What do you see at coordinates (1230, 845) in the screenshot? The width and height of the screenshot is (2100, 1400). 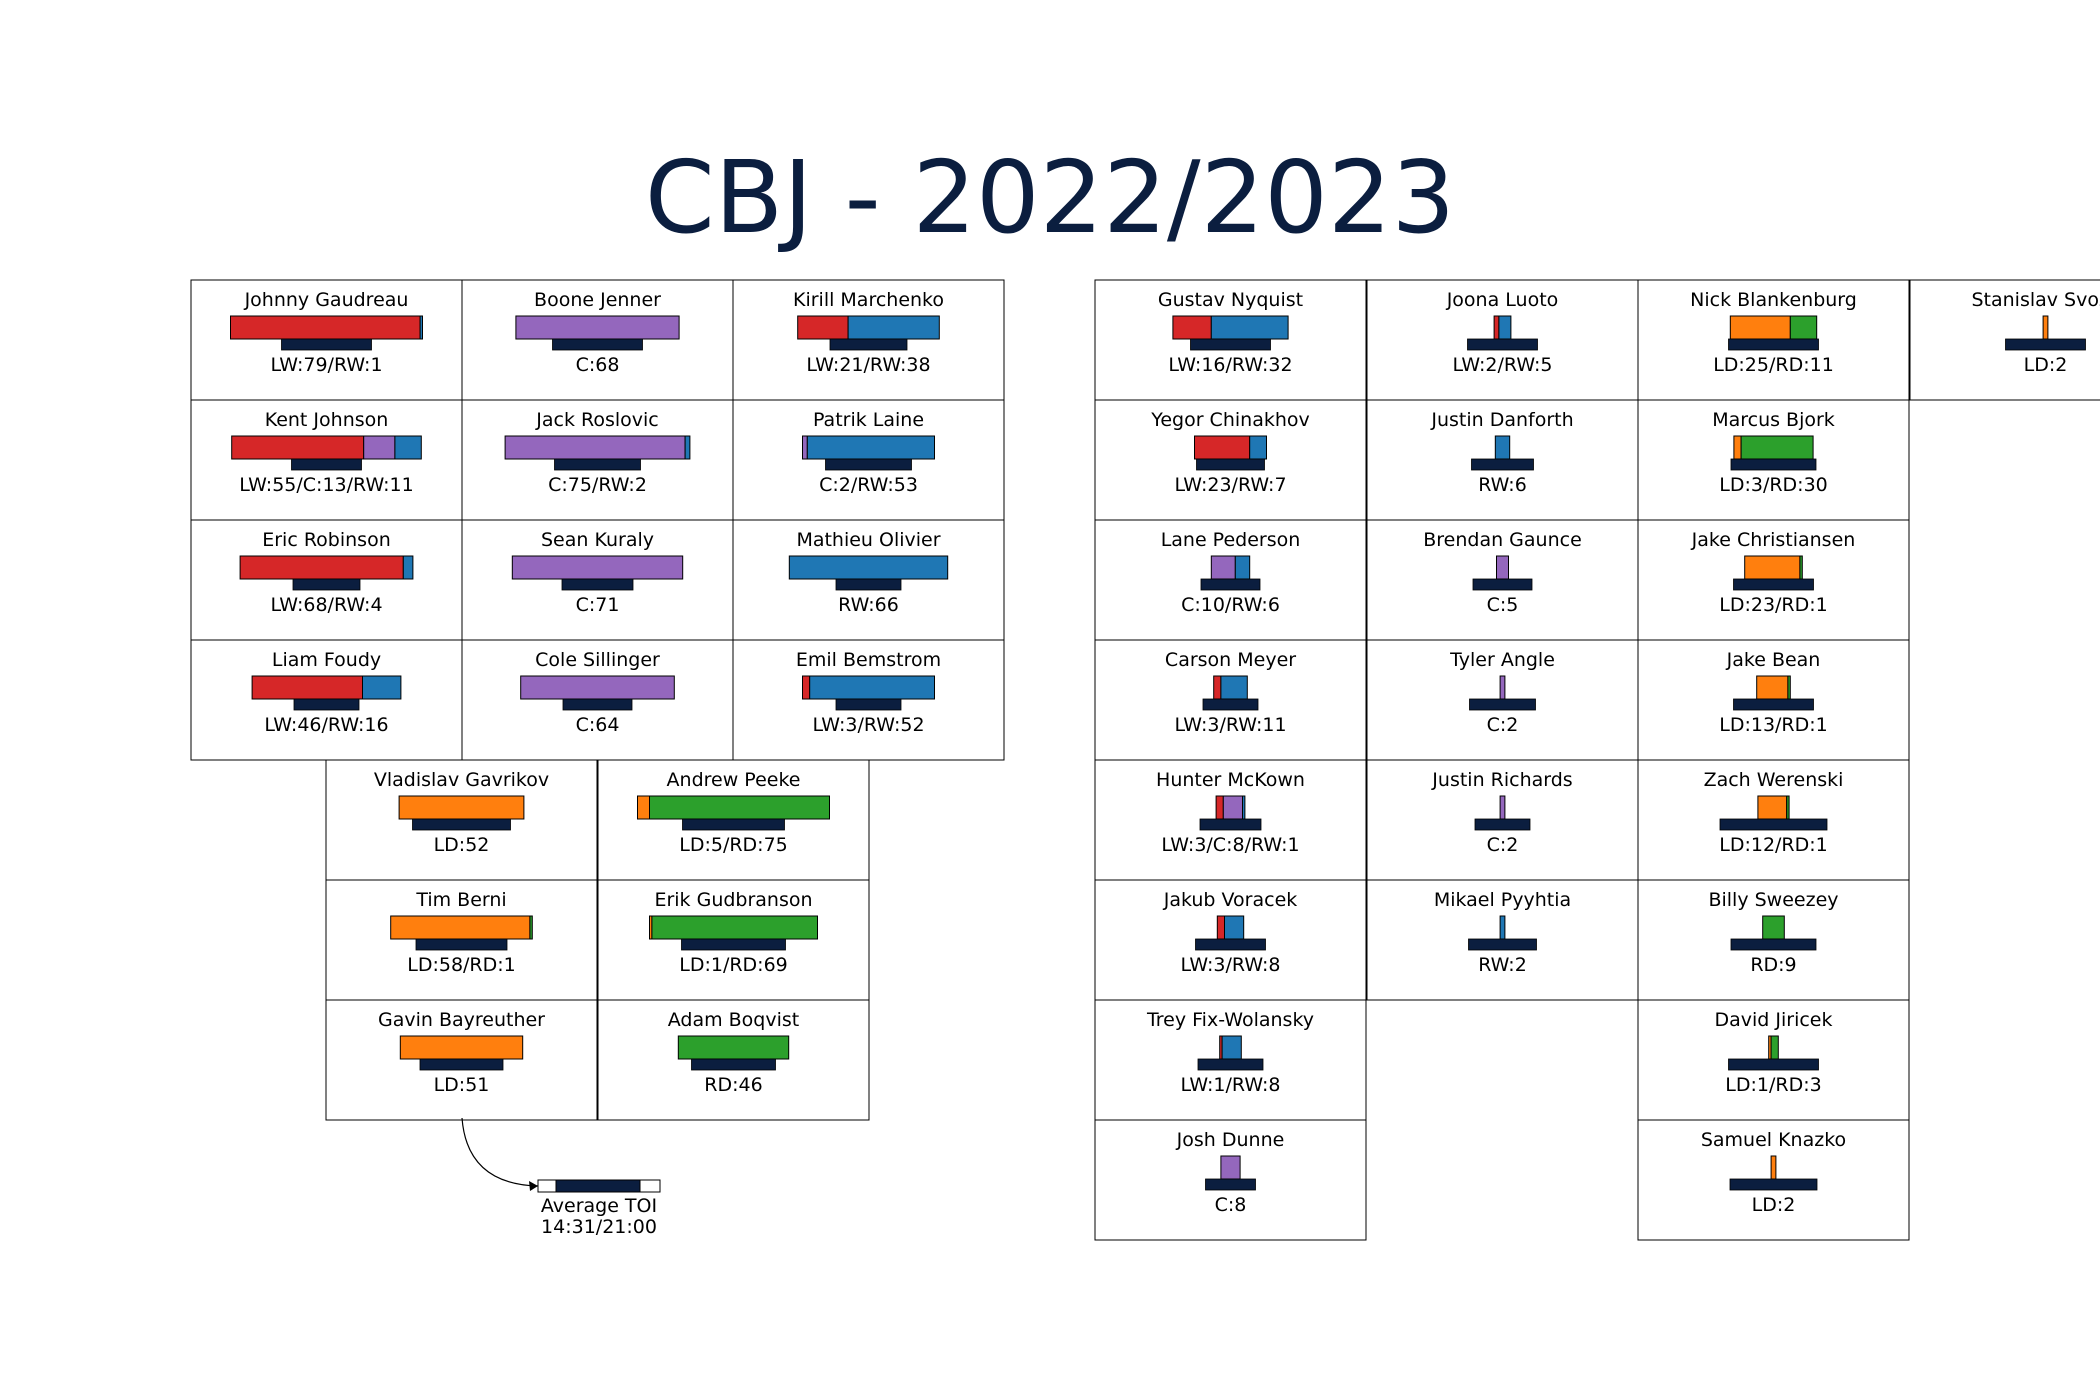 I see `games-label: LW:3/C:8/RW:1` at bounding box center [1230, 845].